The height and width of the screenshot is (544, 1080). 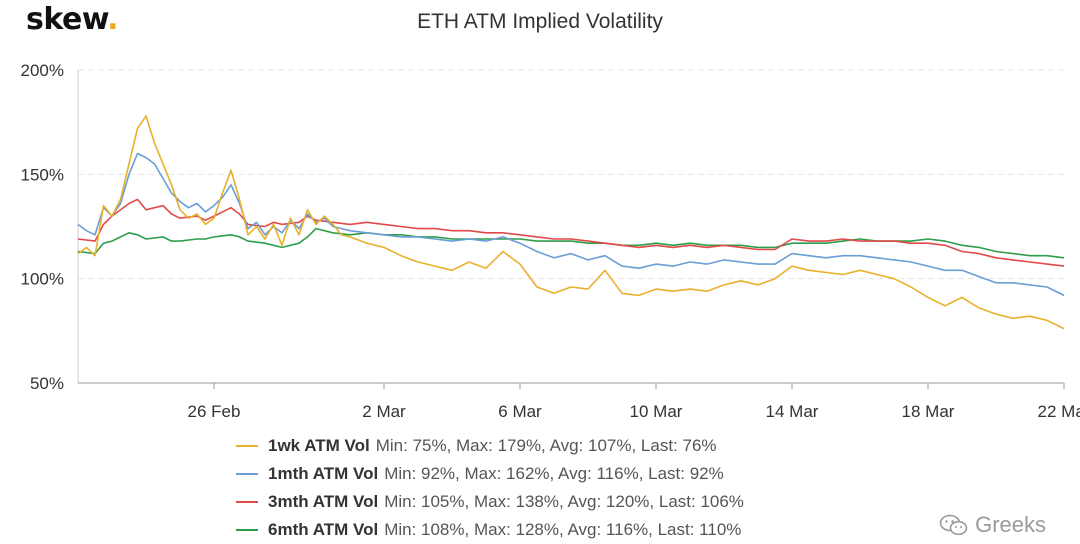 What do you see at coordinates (67, 19) in the screenshot?
I see `logo-text: skew` at bounding box center [67, 19].